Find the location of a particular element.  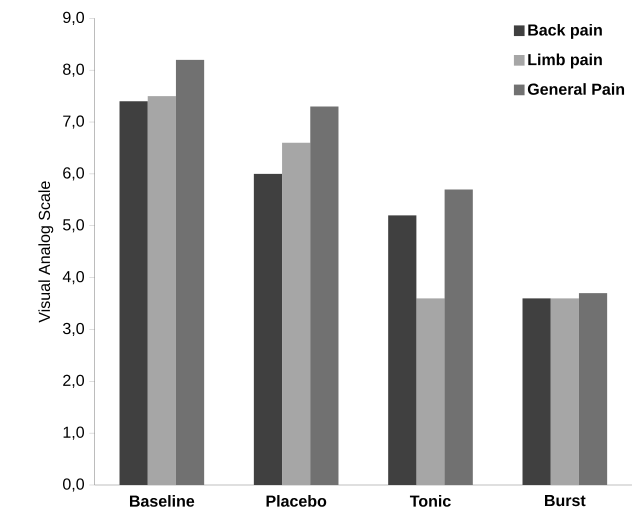

y-tick-label: 2,0 is located at coordinates (73, 381).